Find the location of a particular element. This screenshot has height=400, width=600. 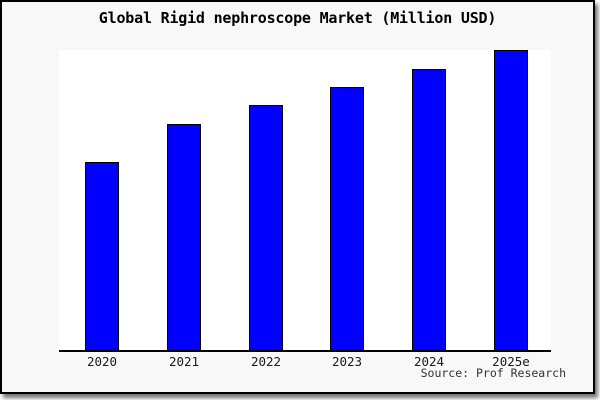

x-tick-label-2022: 2022 is located at coordinates (266, 361).